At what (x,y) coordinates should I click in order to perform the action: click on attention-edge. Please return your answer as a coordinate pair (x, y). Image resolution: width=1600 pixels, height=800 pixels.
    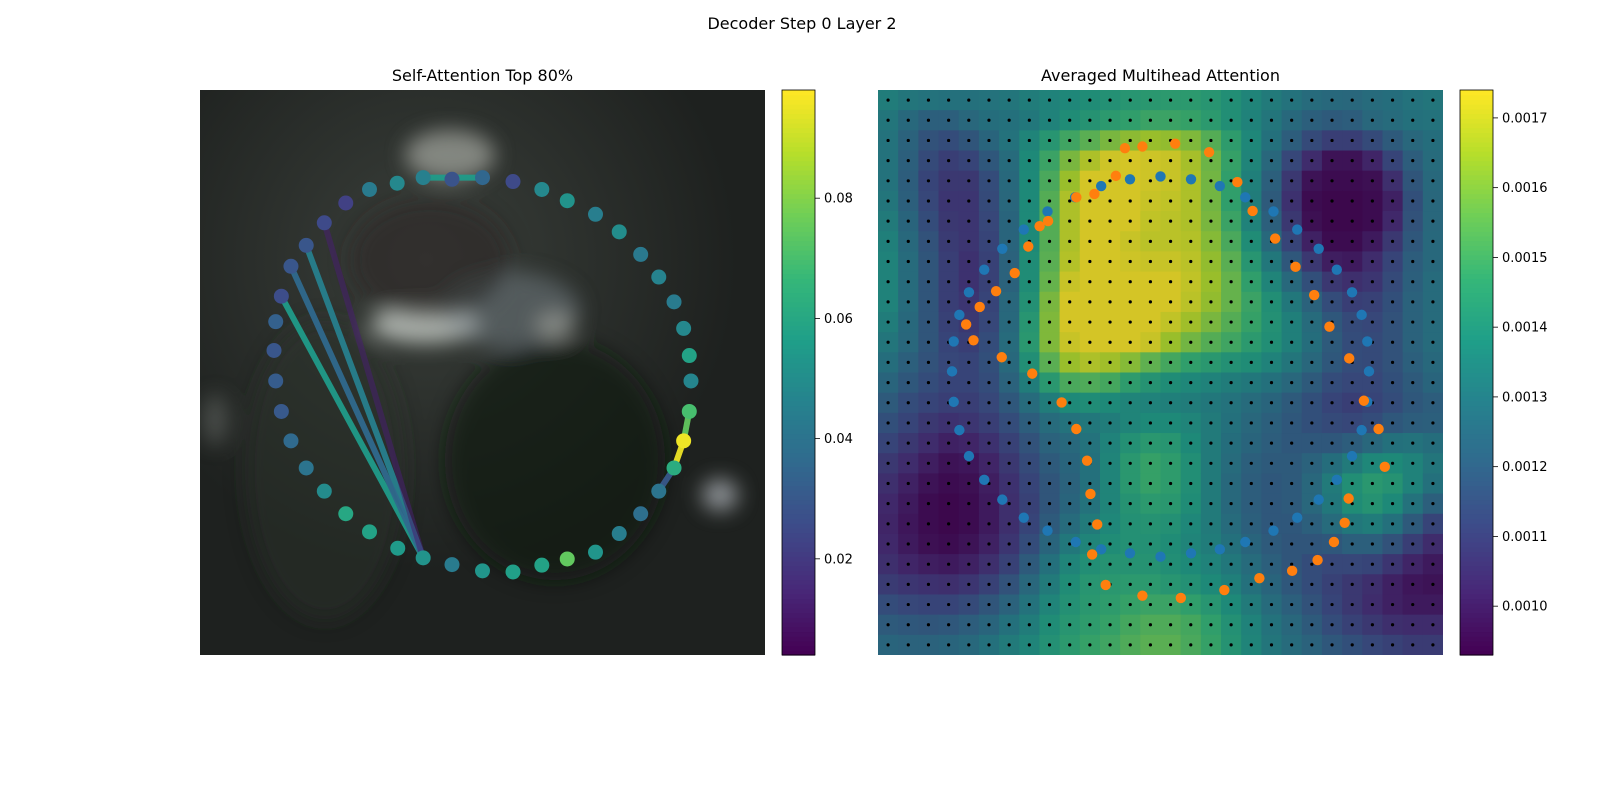
    Looking at the image, I should click on (364, 401).